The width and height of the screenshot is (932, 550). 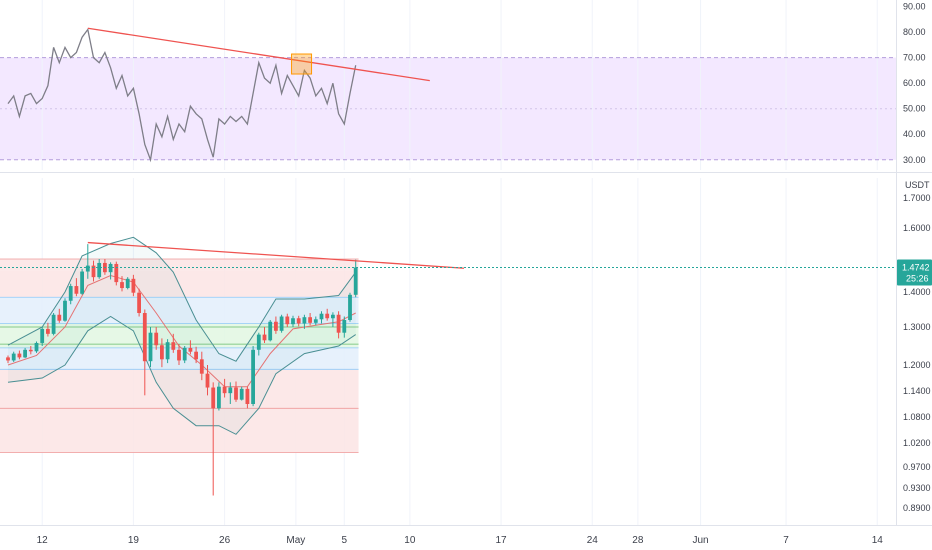 I want to click on bollinger-upper, so click(x=182, y=299).